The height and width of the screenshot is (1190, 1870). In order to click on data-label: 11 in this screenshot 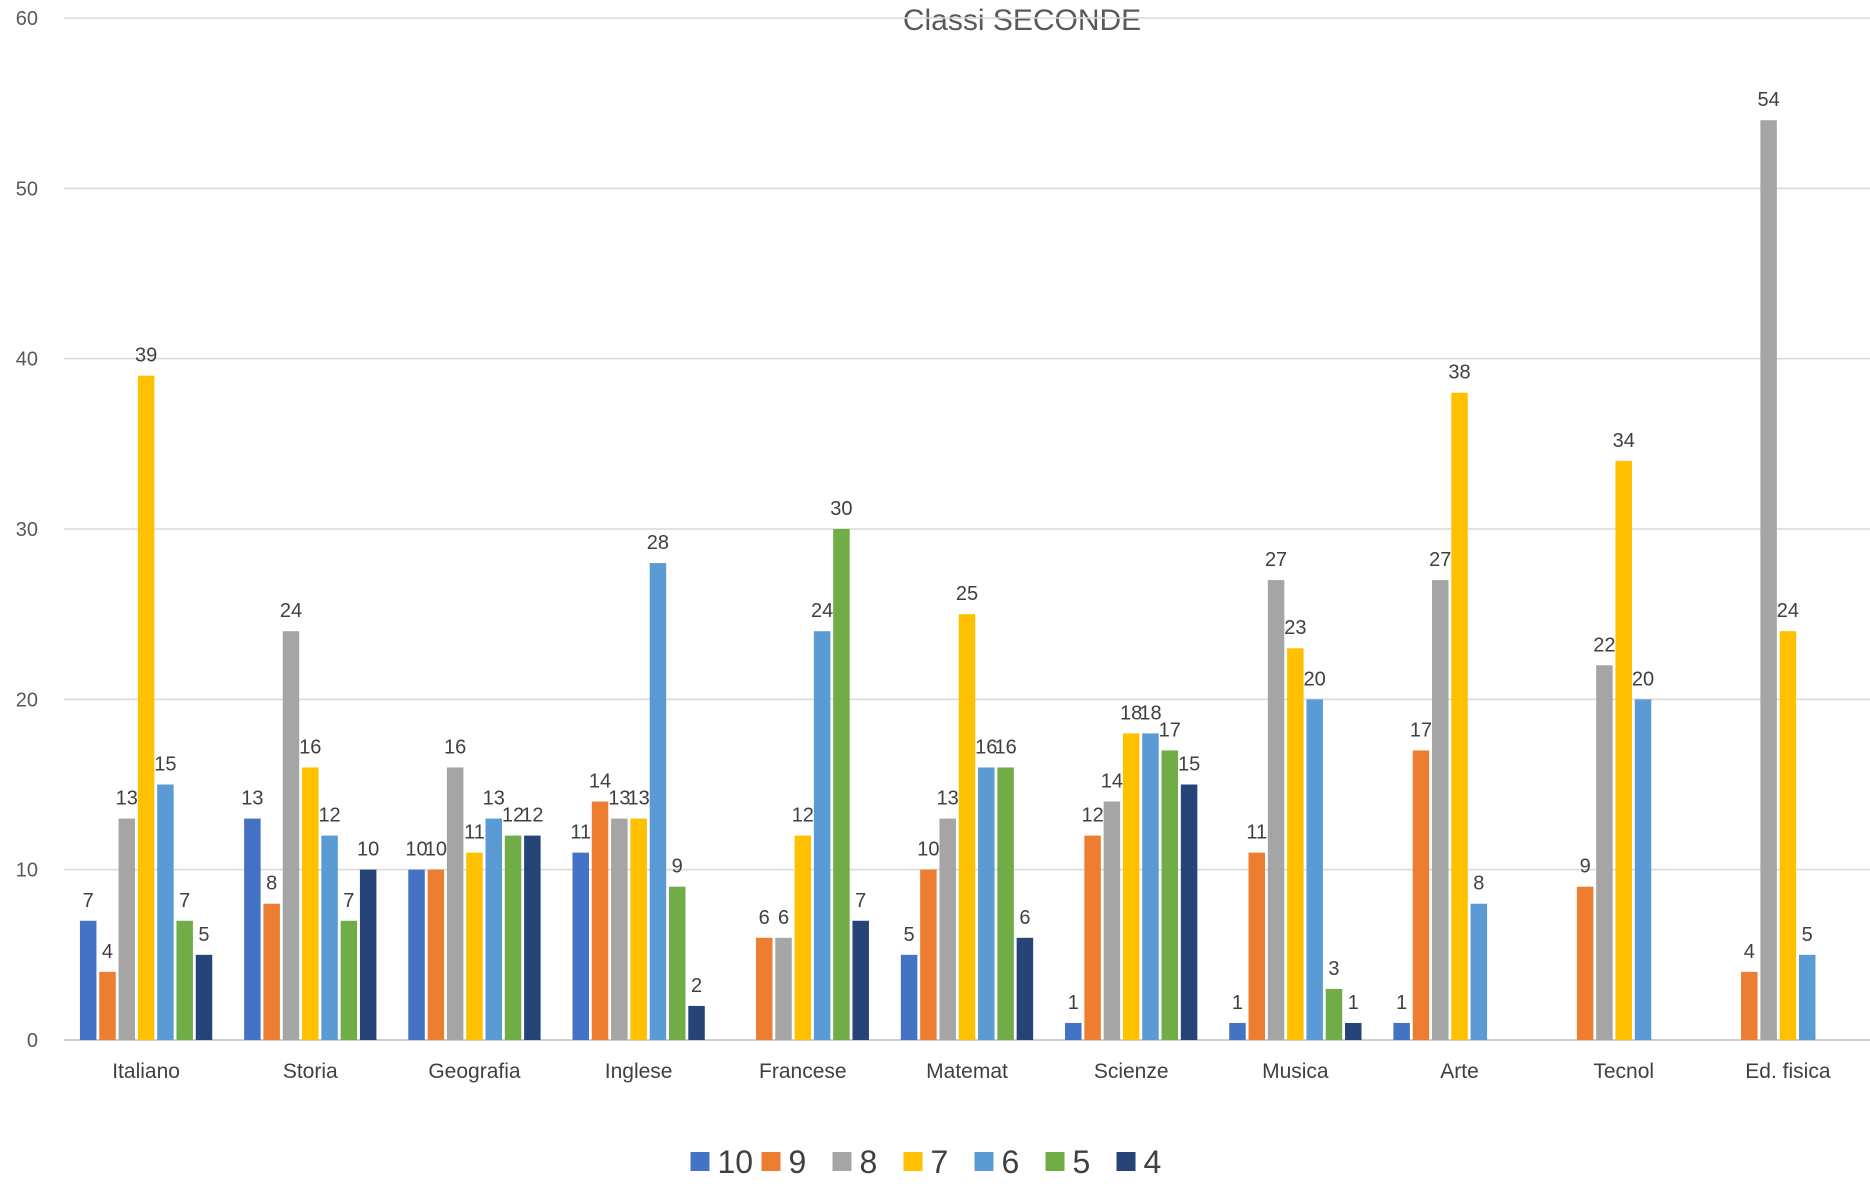, I will do `click(580, 833)`.